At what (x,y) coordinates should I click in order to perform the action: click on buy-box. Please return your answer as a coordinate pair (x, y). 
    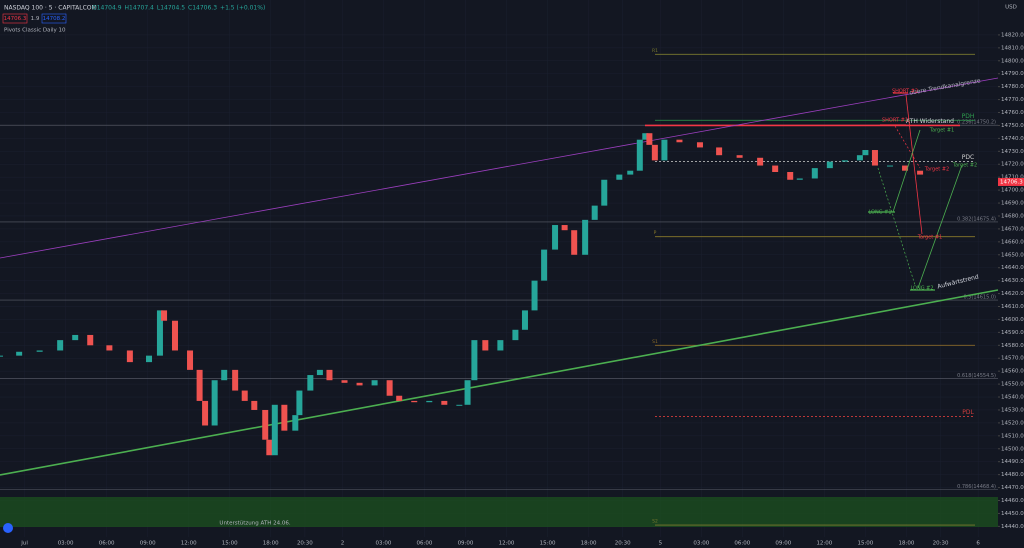
    Looking at the image, I should click on (54, 18).